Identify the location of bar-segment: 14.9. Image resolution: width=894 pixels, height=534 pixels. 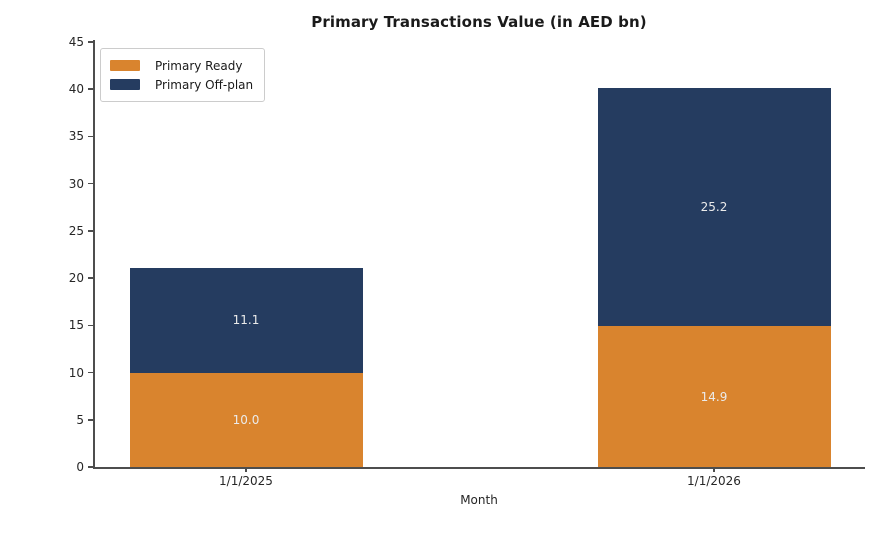
(714, 396).